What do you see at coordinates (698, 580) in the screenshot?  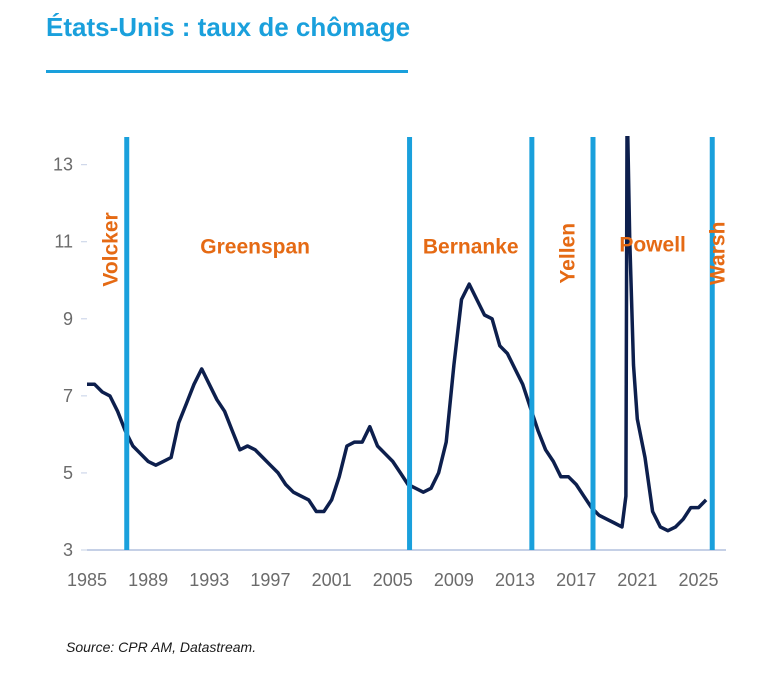 I see `x-tick-label: 2025` at bounding box center [698, 580].